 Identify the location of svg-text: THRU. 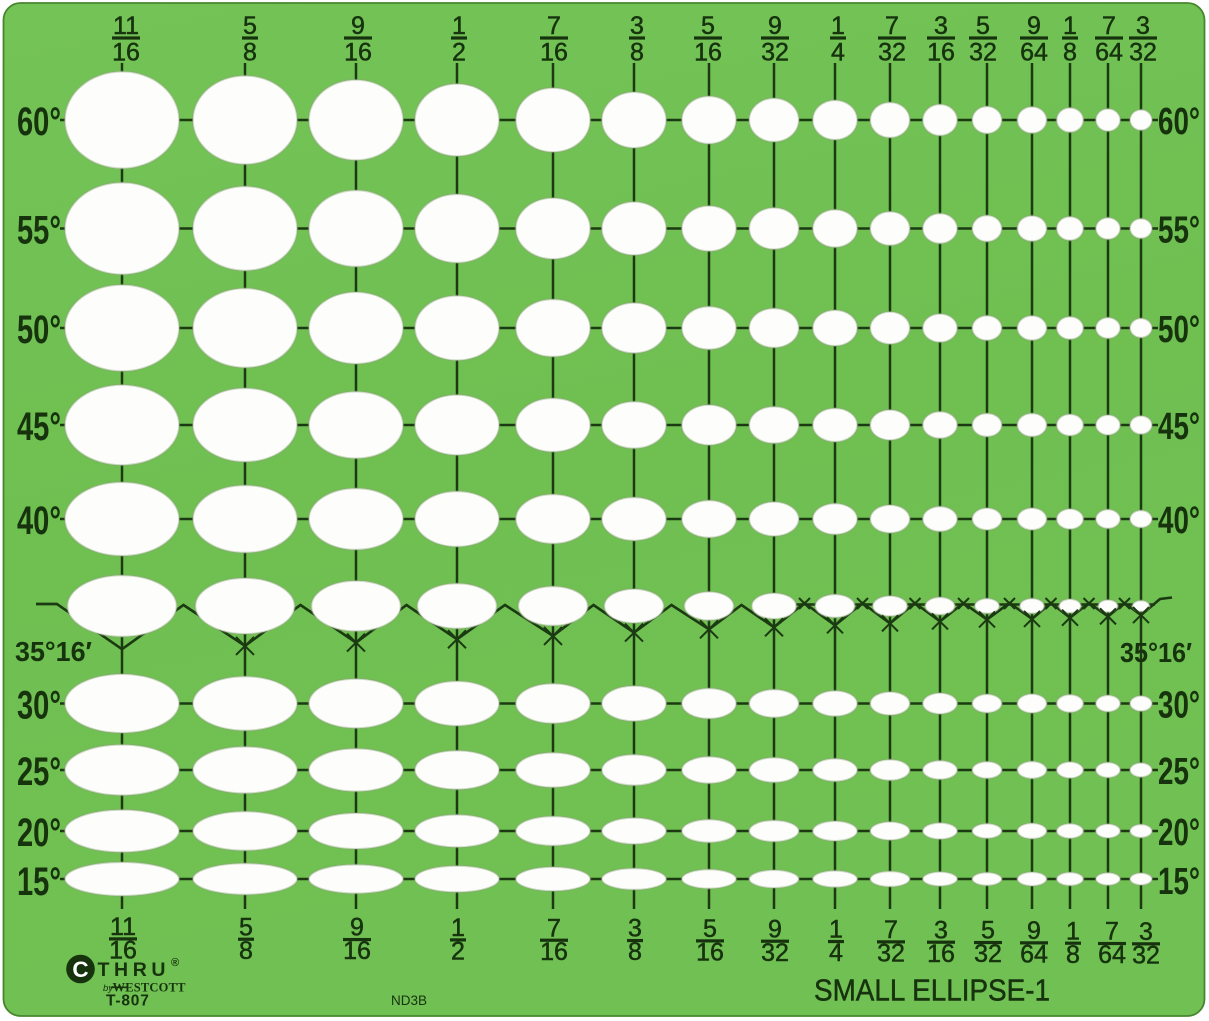
(134, 970).